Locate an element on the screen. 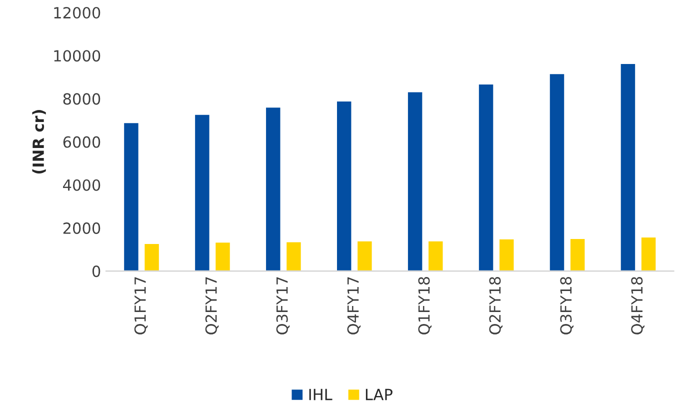 This screenshot has height=417, width=684. x-tick-label: Q3FY18 is located at coordinates (567, 305).